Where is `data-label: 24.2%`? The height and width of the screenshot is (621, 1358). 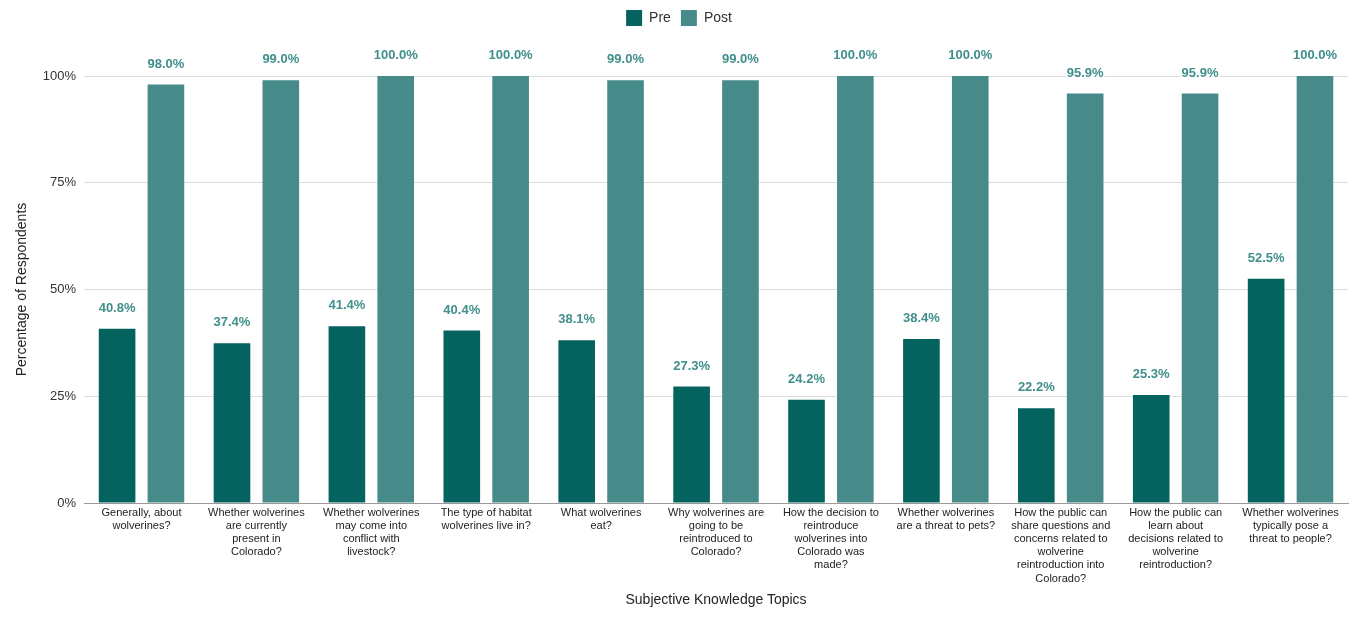 data-label: 24.2% is located at coordinates (807, 378).